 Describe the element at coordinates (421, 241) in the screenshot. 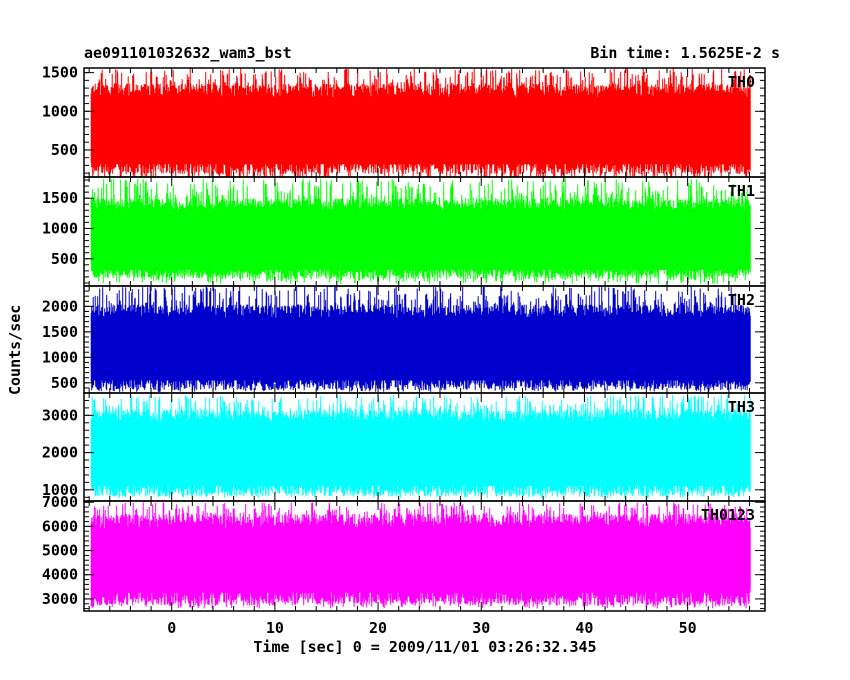

I see `series-th1-band` at that location.